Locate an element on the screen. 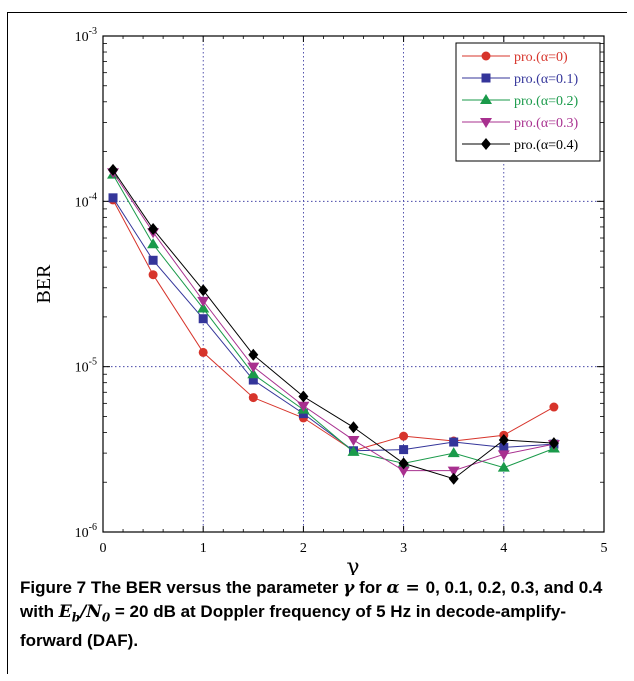 This screenshot has width=634, height=681. caption-text-2: for is located at coordinates (370, 587).